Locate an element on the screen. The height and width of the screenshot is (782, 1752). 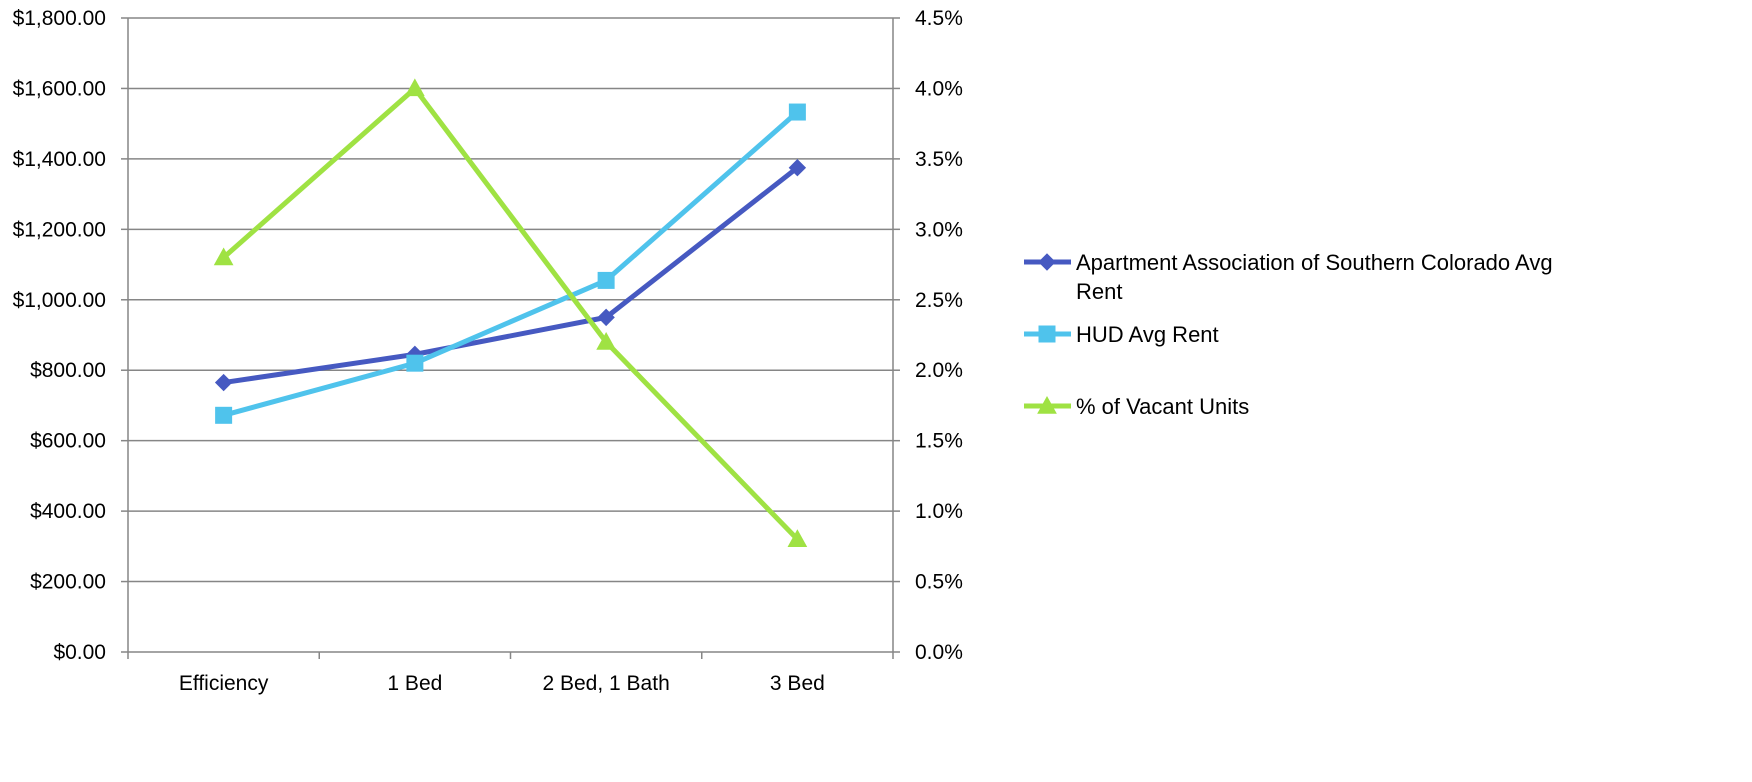
left-axis-tick-label: $200.00 is located at coordinates (68, 582).